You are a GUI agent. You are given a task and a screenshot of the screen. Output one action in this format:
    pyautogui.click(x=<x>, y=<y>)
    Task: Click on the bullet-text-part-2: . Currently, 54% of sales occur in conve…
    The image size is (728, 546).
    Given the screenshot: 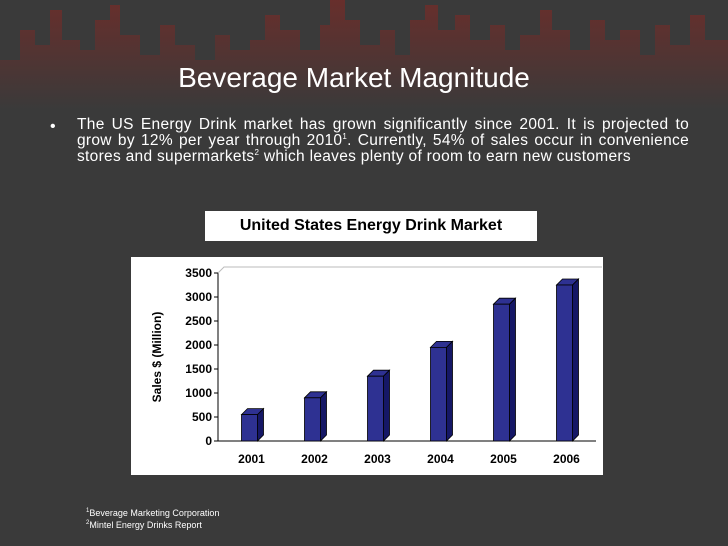 What is the action you would take?
    pyautogui.click(x=383, y=148)
    